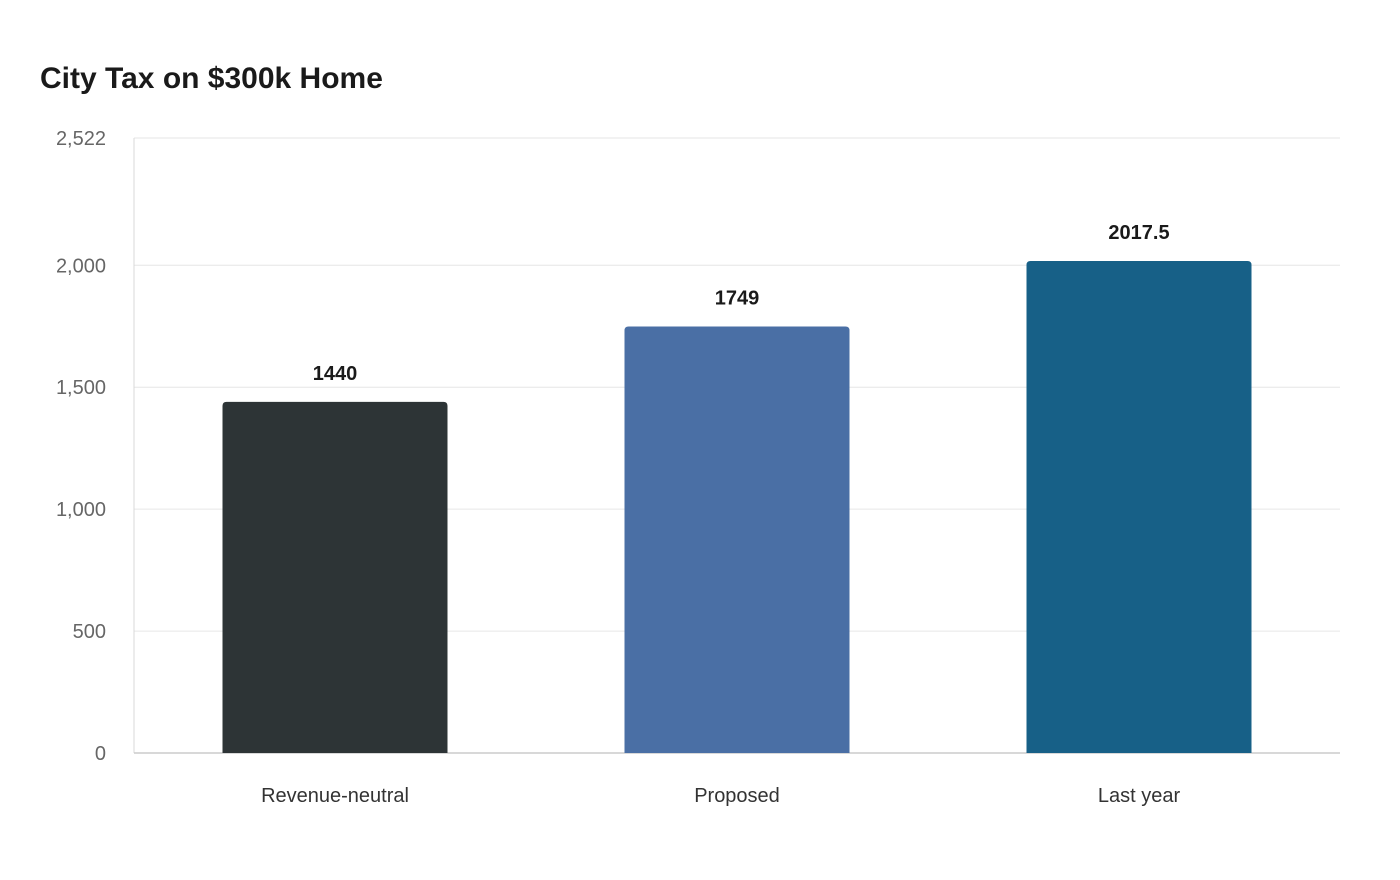  What do you see at coordinates (100, 754) in the screenshot?
I see `y-tick-label: 0` at bounding box center [100, 754].